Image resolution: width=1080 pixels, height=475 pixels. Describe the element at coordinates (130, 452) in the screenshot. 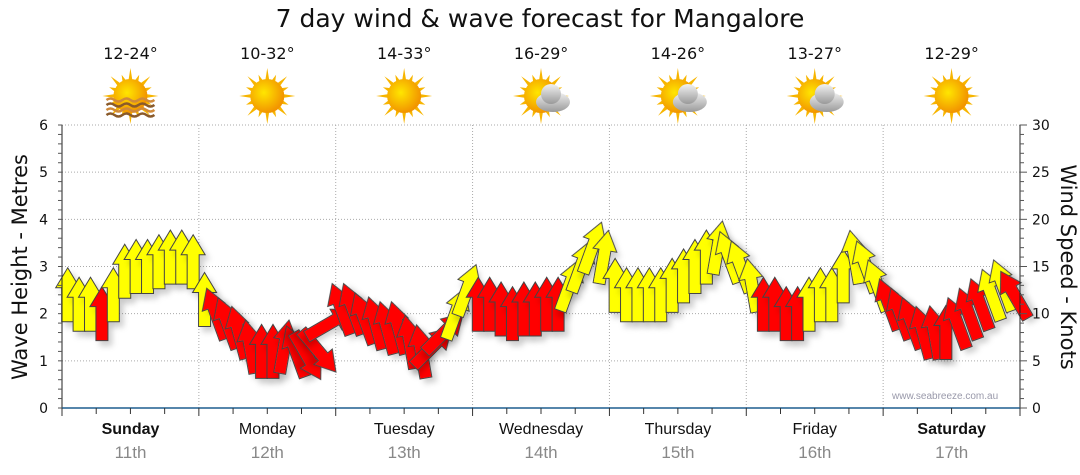

I see `day-date: 11th` at that location.